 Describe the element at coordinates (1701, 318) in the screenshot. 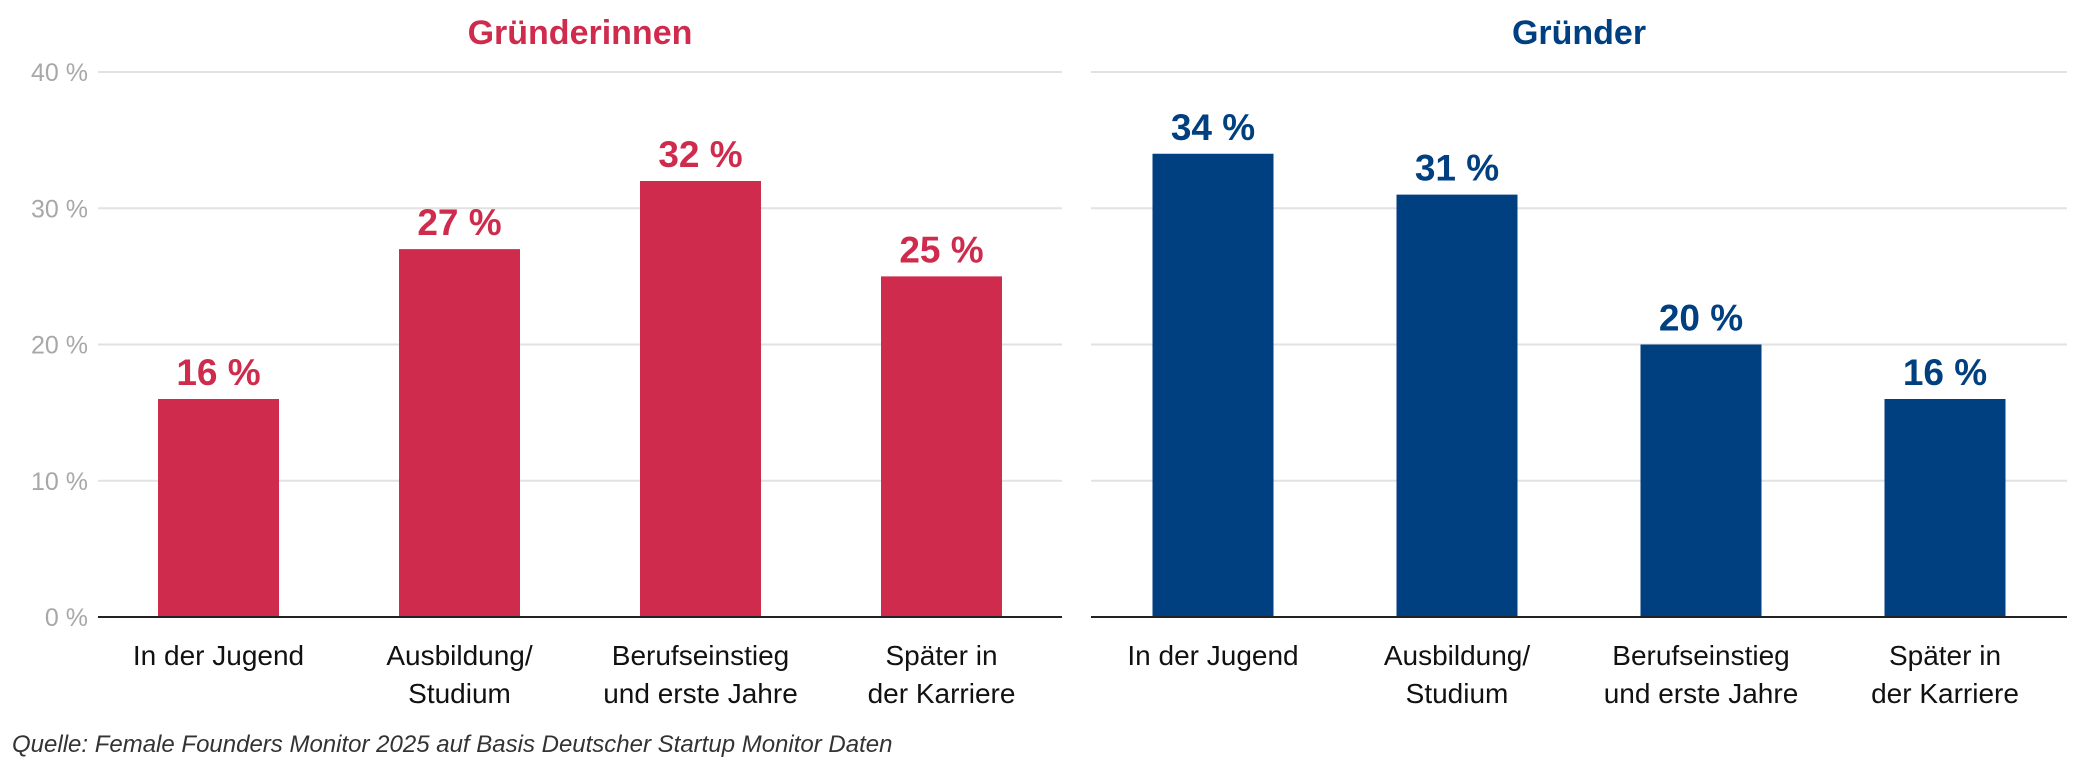

I see `data-label: 20 %` at that location.